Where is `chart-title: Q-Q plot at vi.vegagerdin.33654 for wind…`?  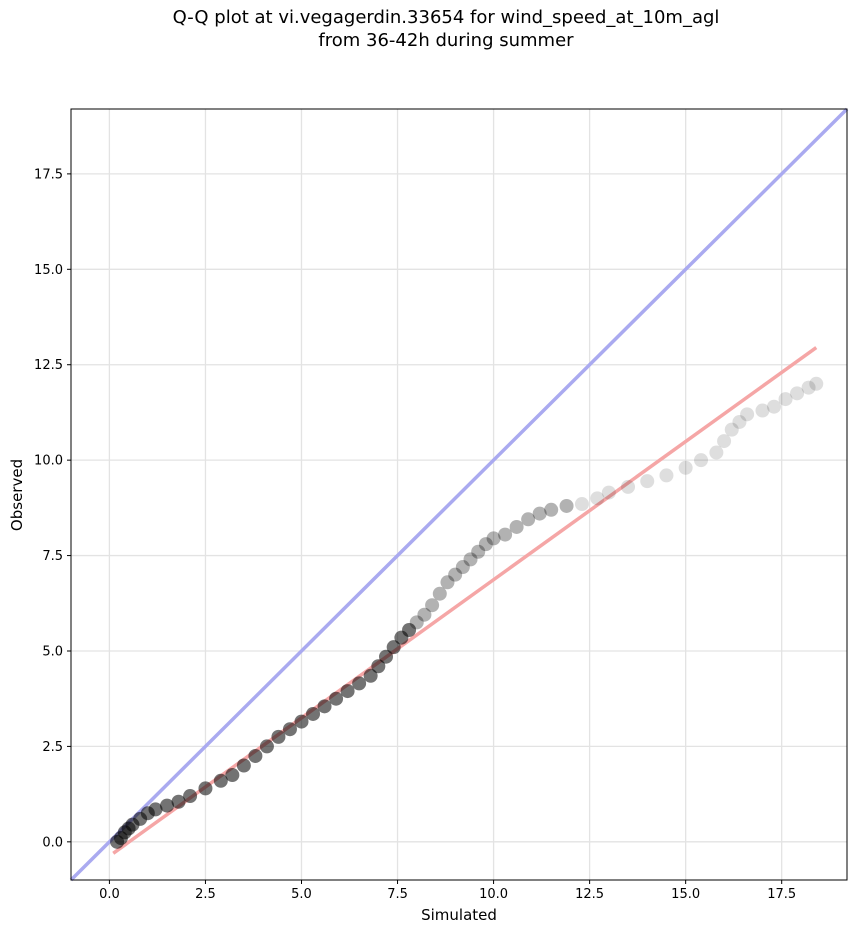
chart-title: Q-Q plot at vi.vegagerdin.33654 for wind… is located at coordinates (428, 29).